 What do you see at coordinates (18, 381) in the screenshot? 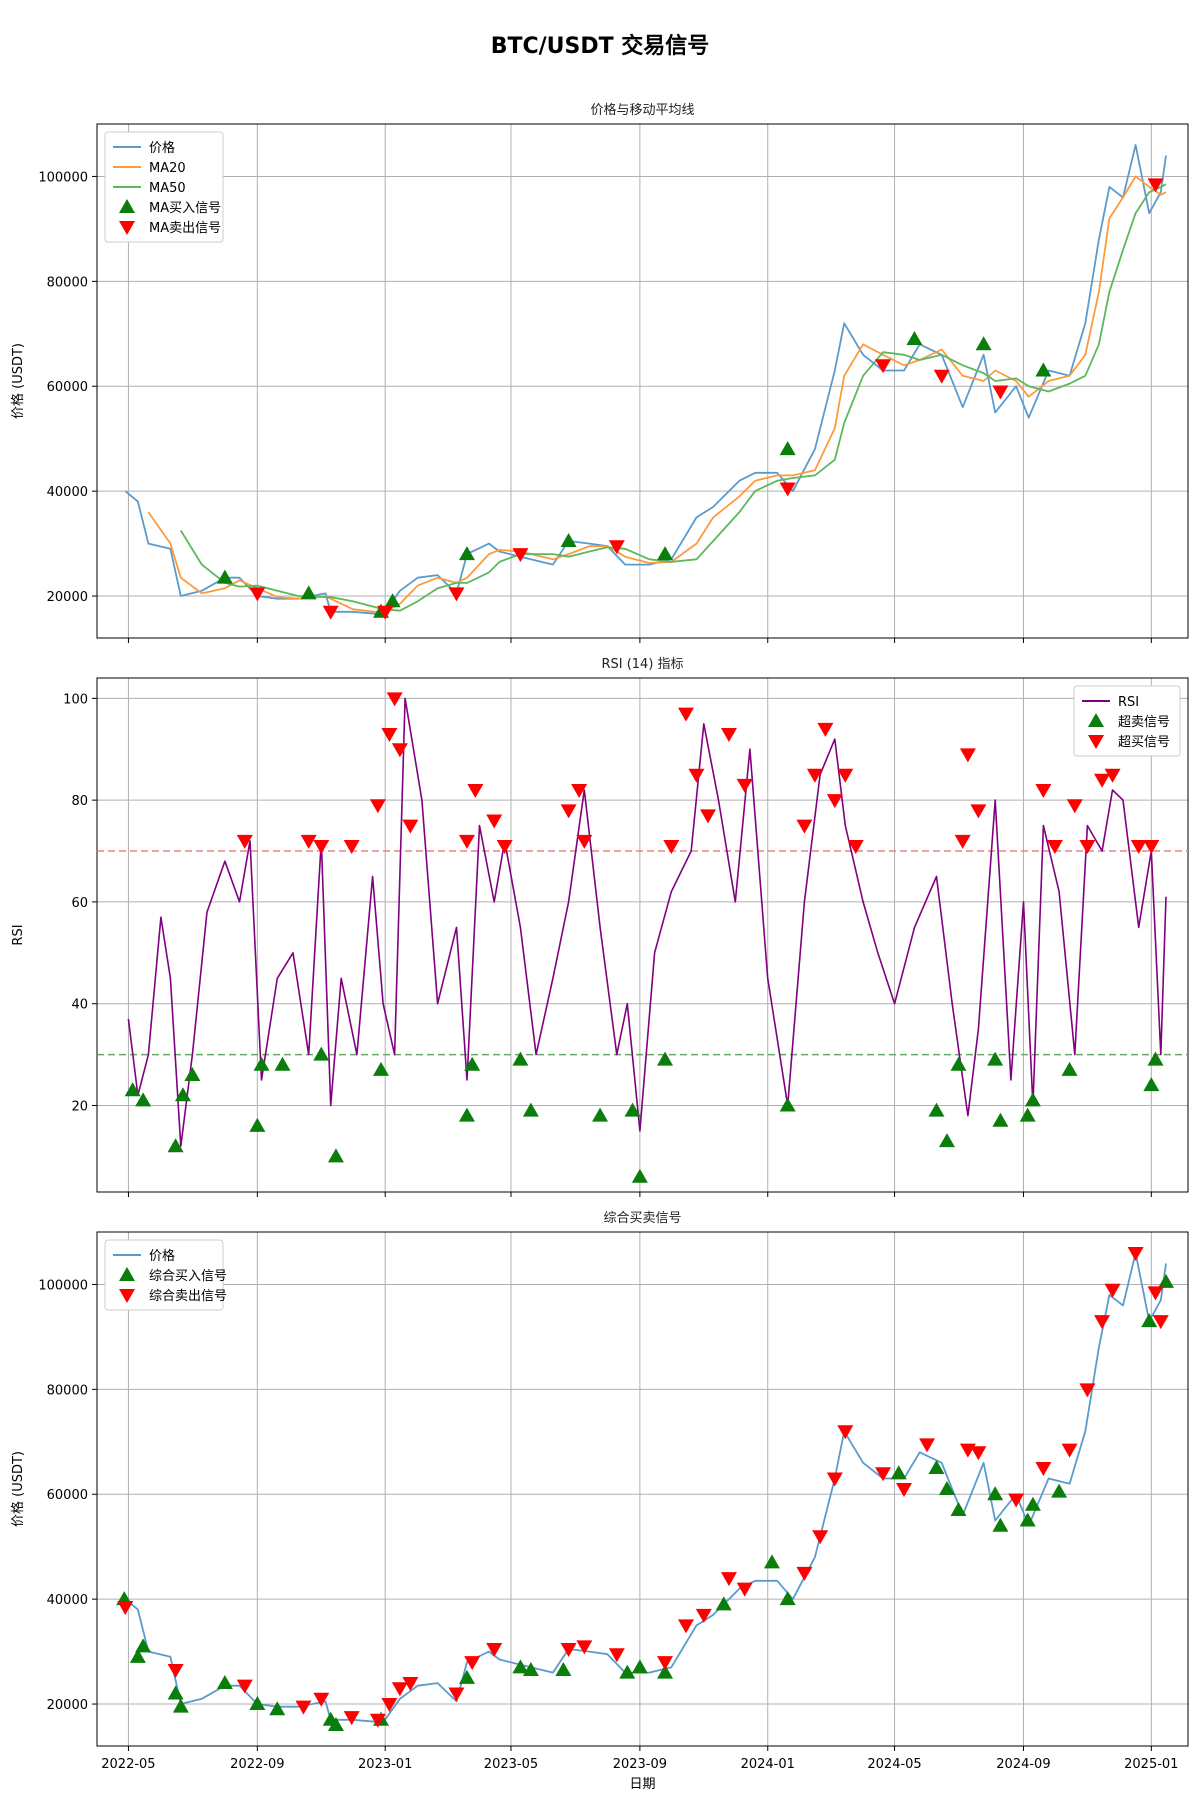
I see `y-axis-label: 价格 (USDT)` at bounding box center [18, 381].